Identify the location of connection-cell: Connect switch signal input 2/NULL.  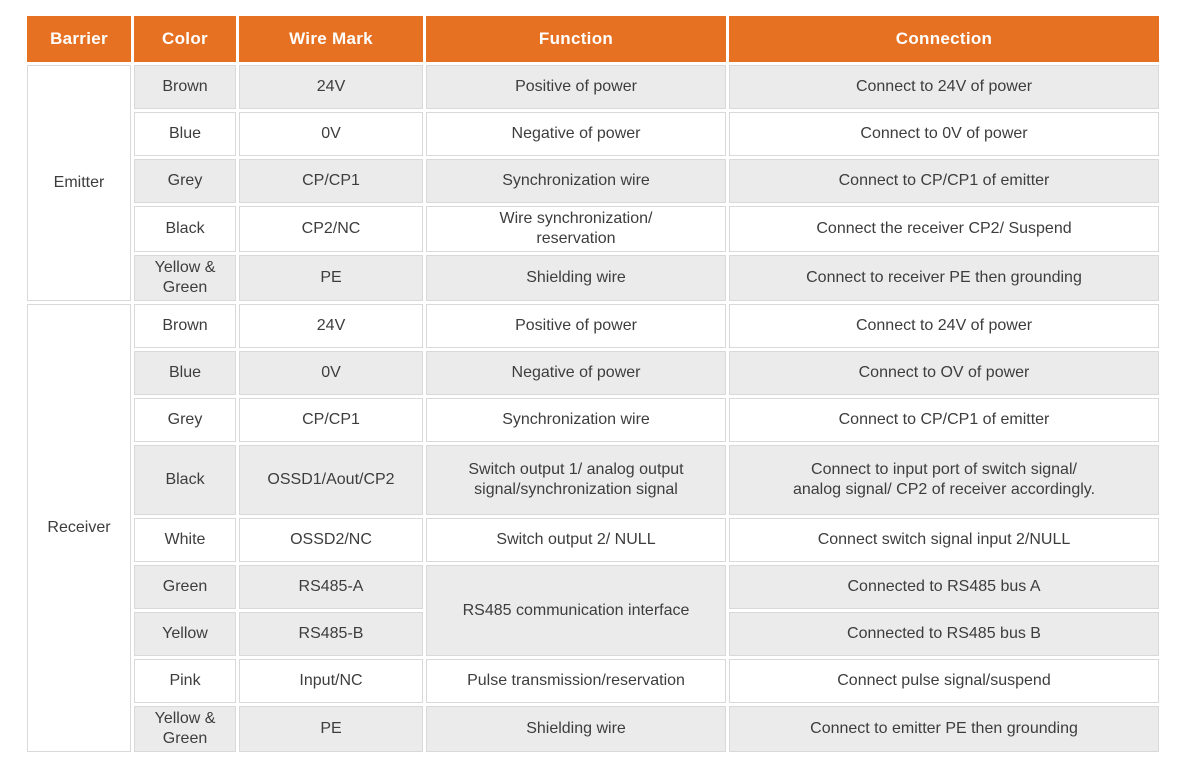
(944, 540).